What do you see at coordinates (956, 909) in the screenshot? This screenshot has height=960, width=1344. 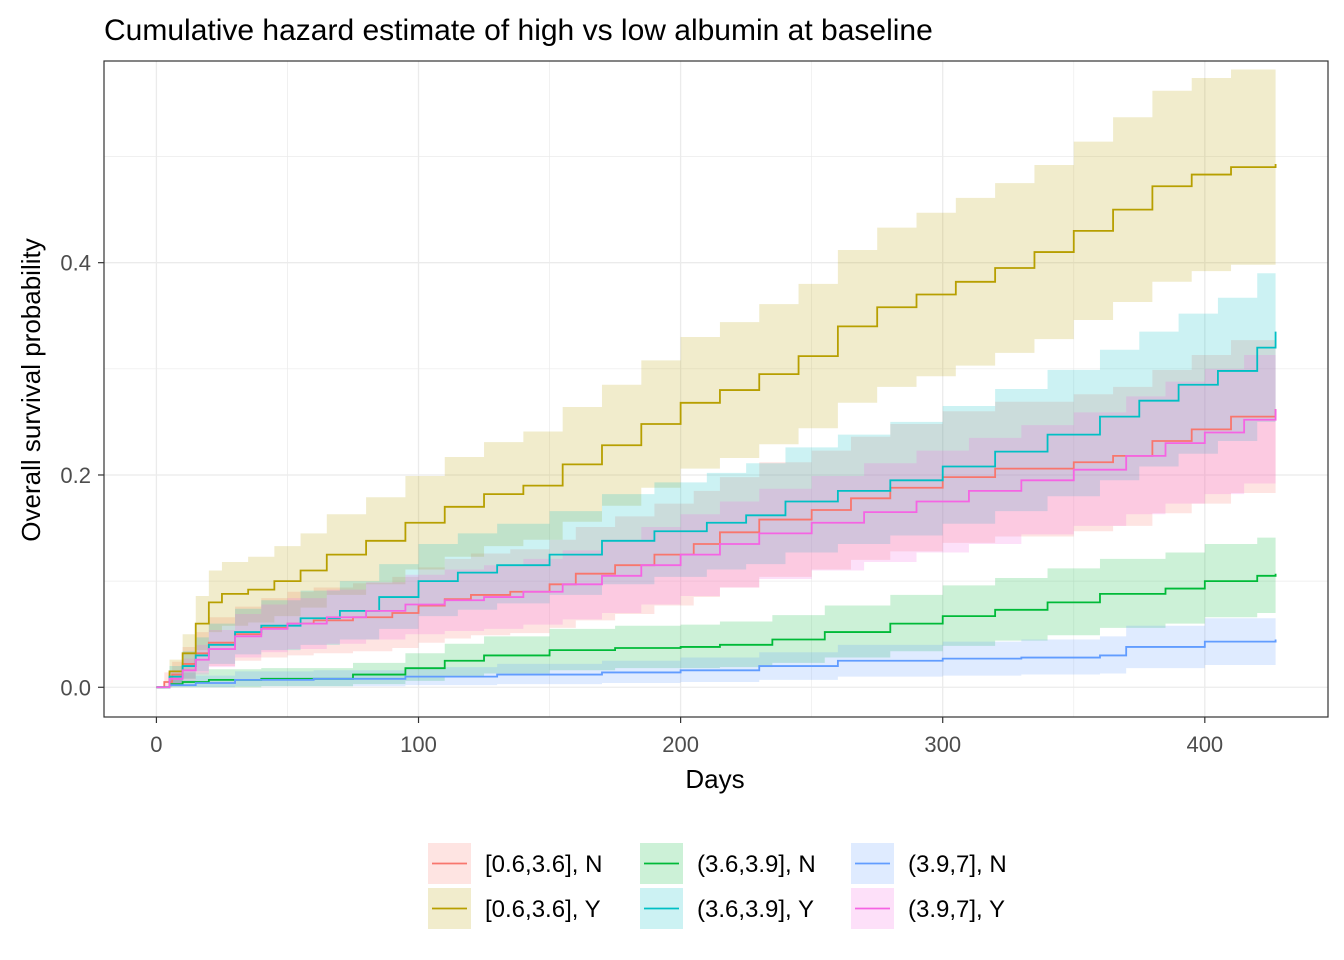 I see `legend-label: (3.9,7], Y` at bounding box center [956, 909].